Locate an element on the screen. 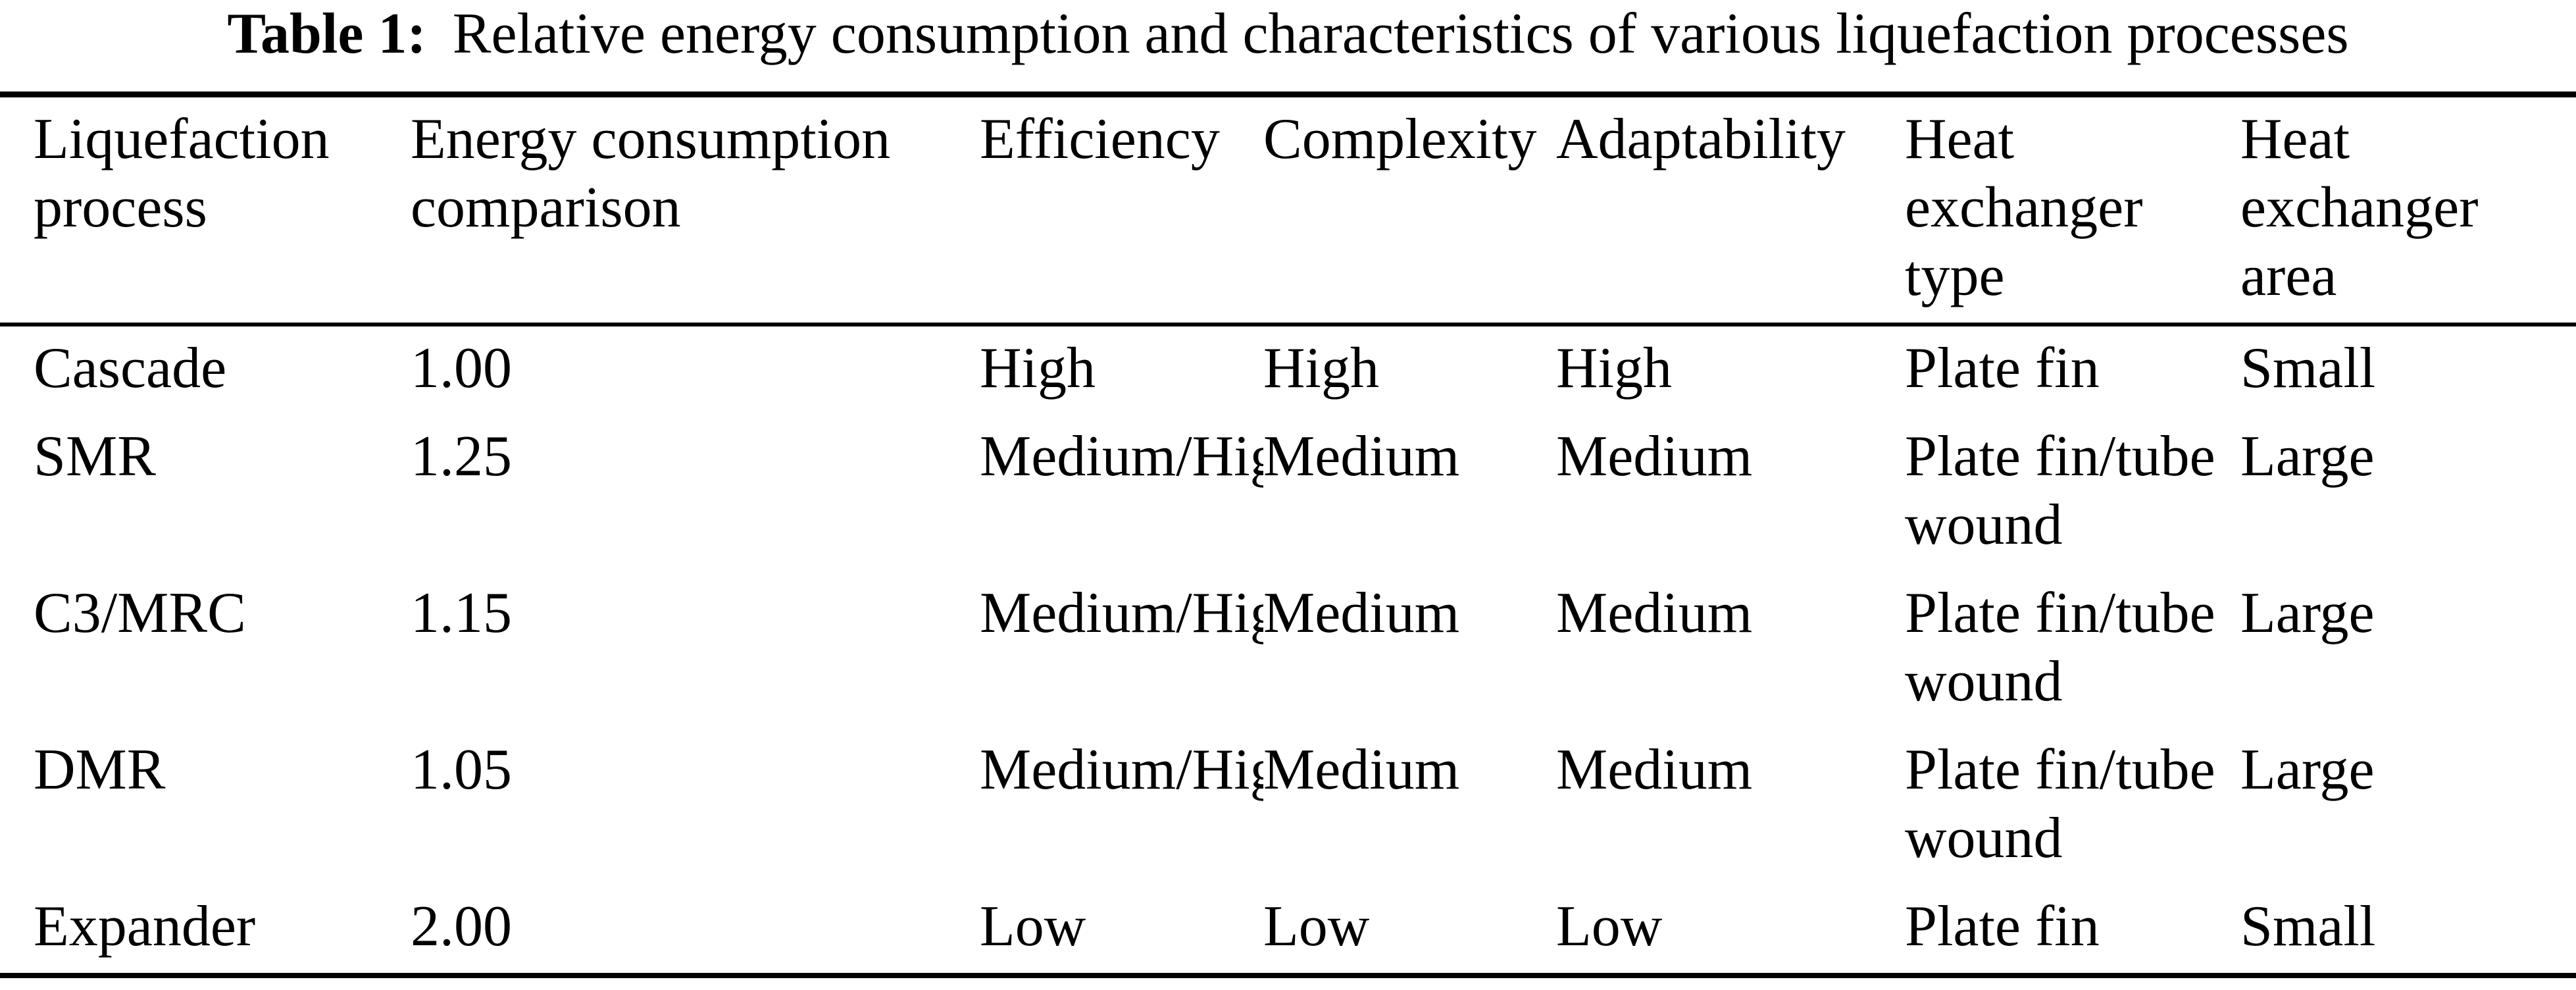 The height and width of the screenshot is (990, 2576). header-cell-efficiency: Efficiency is located at coordinates (1100, 139).